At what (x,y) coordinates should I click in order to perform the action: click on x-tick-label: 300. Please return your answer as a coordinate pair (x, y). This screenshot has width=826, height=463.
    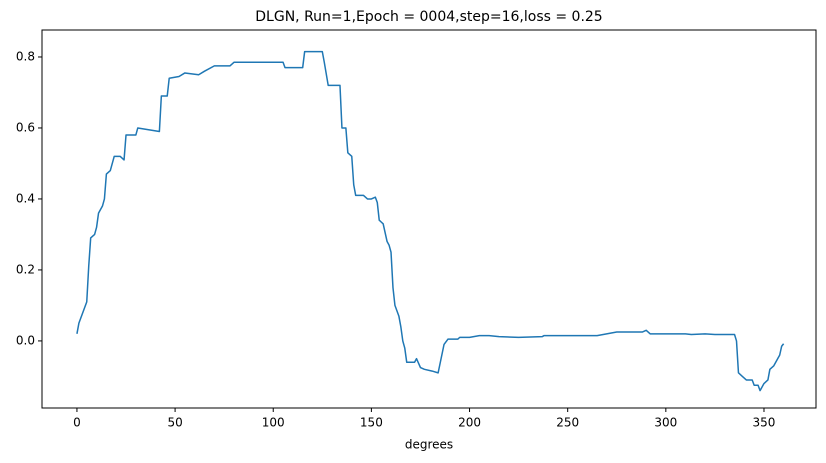
    Looking at the image, I should click on (665, 423).